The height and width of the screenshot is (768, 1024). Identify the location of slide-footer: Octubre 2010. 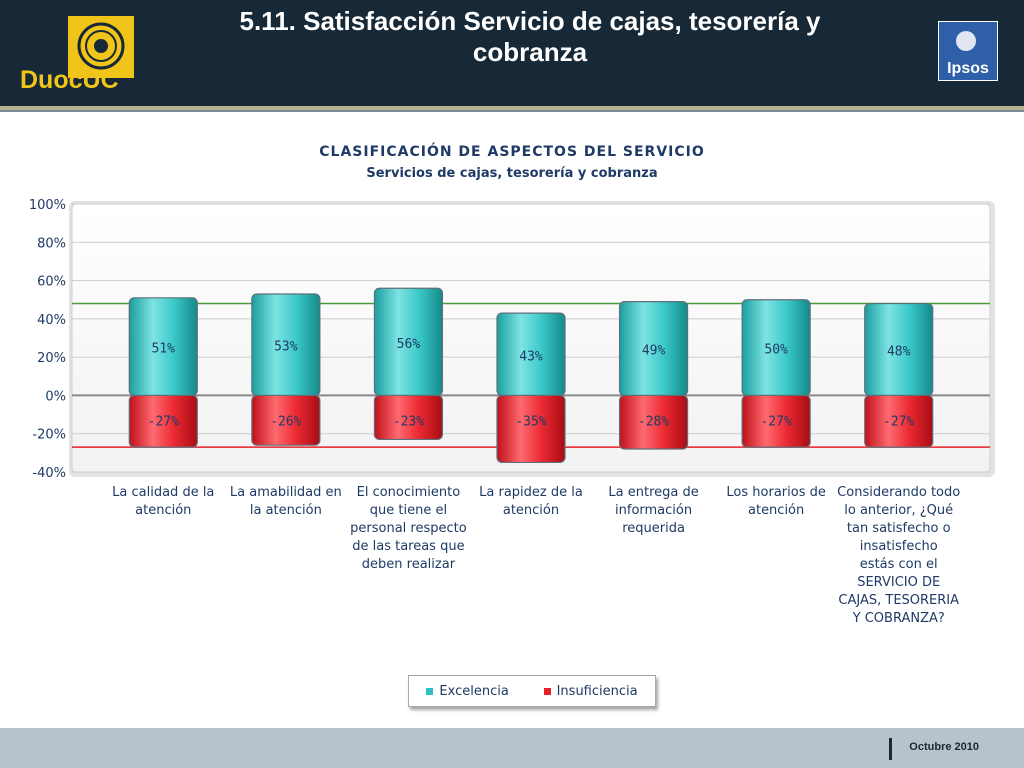
(512, 748).